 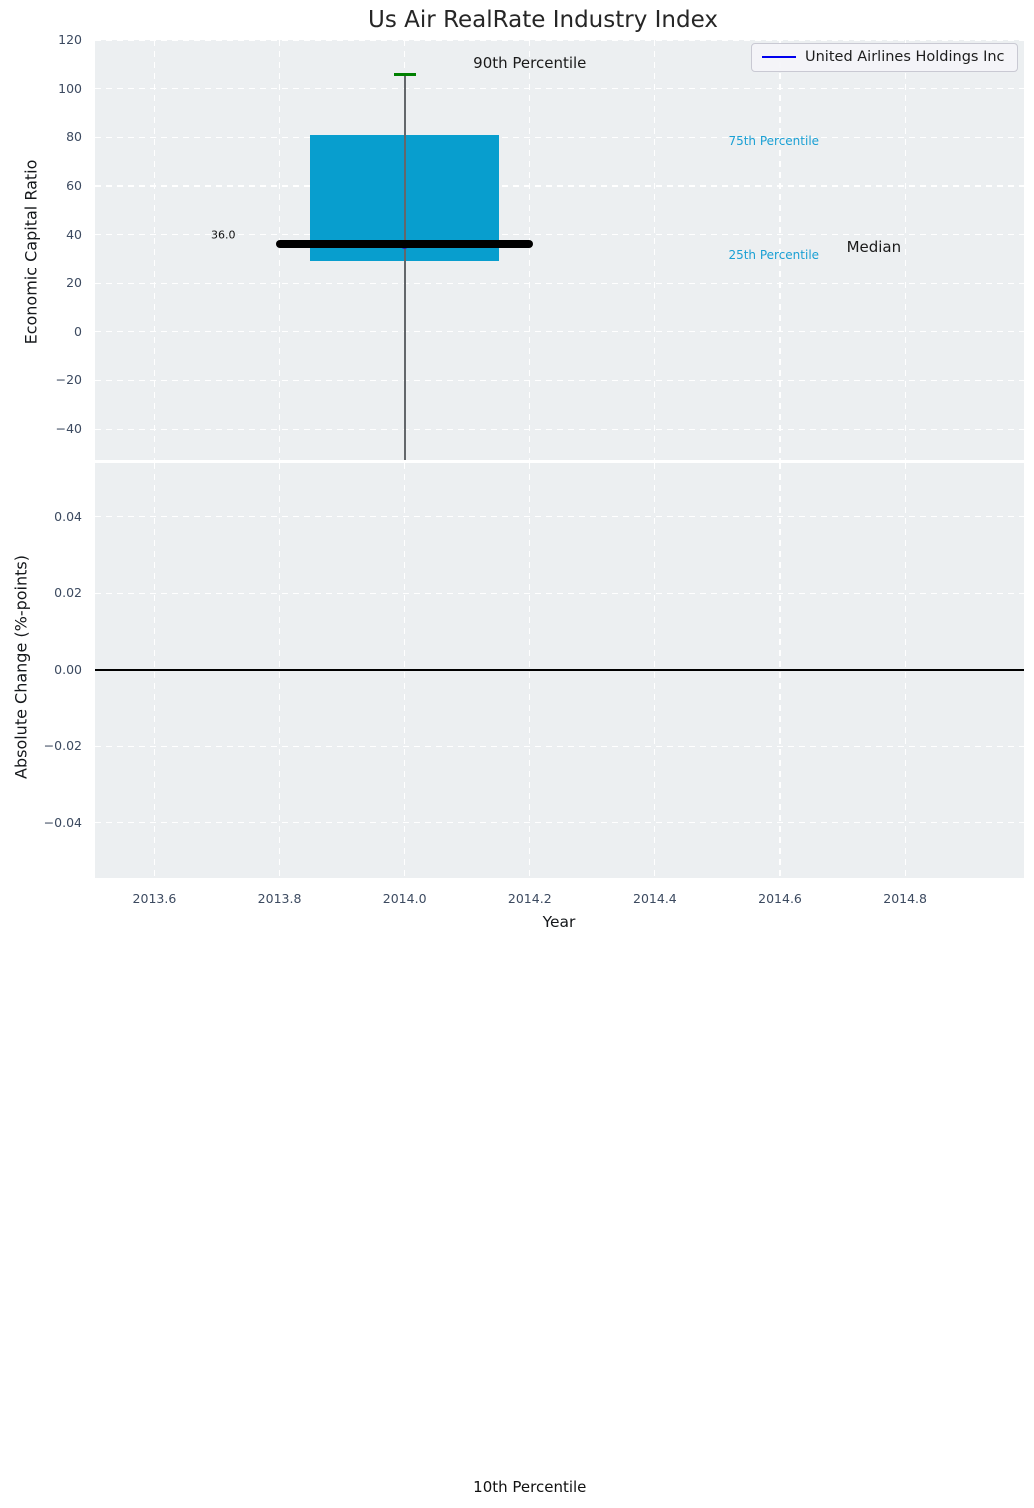 What do you see at coordinates (68, 593) in the screenshot?
I see `y-tick-label: 0.02` at bounding box center [68, 593].